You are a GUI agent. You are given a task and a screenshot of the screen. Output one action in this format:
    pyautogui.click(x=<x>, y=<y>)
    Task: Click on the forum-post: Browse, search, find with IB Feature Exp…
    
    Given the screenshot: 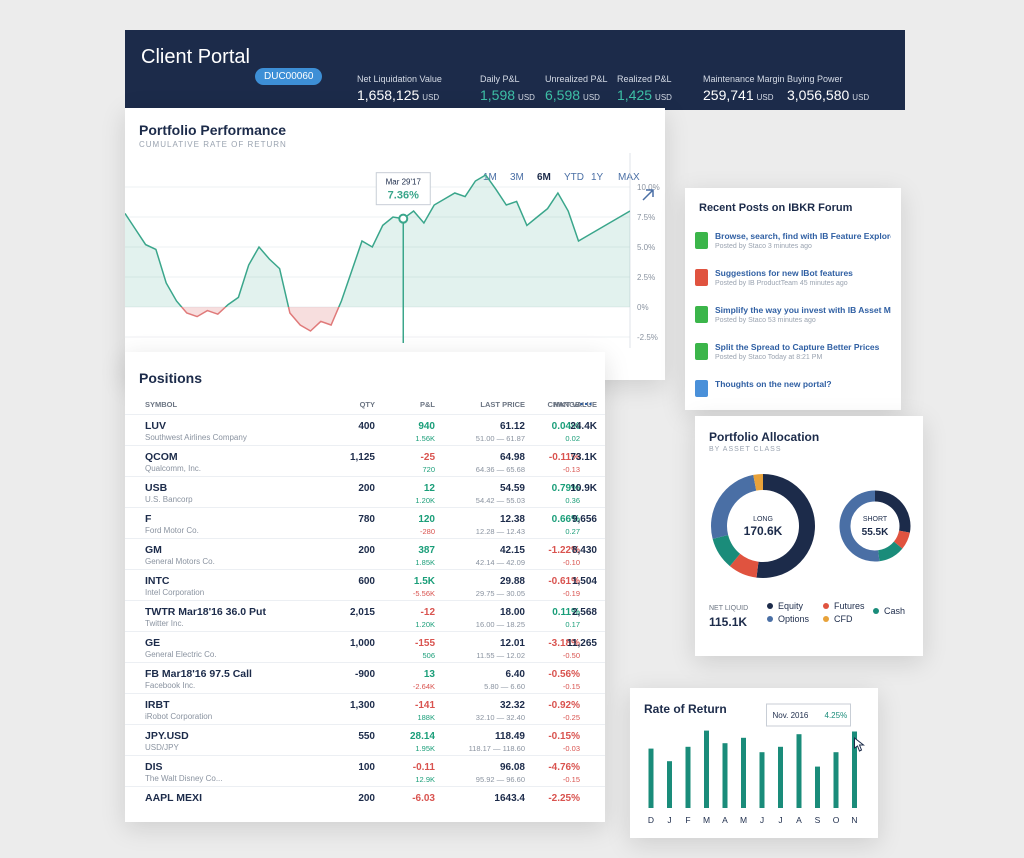 What is the action you would take?
    pyautogui.click(x=793, y=248)
    